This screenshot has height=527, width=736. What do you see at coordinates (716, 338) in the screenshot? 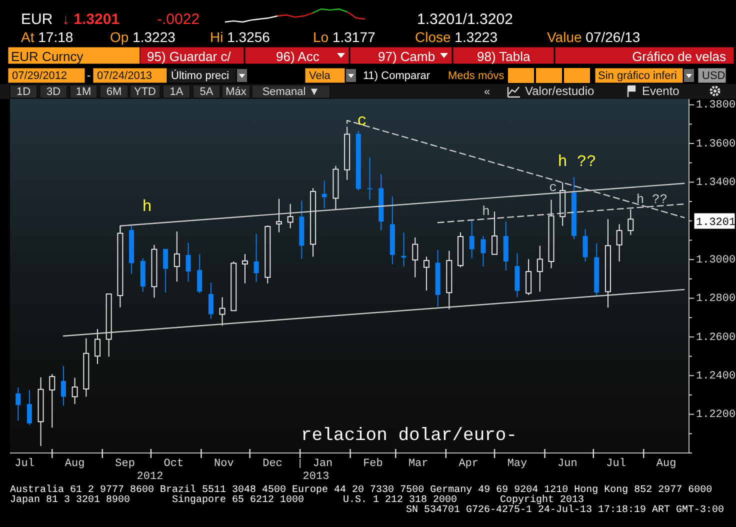
I see `y-tick-label: 1.2600` at bounding box center [716, 338].